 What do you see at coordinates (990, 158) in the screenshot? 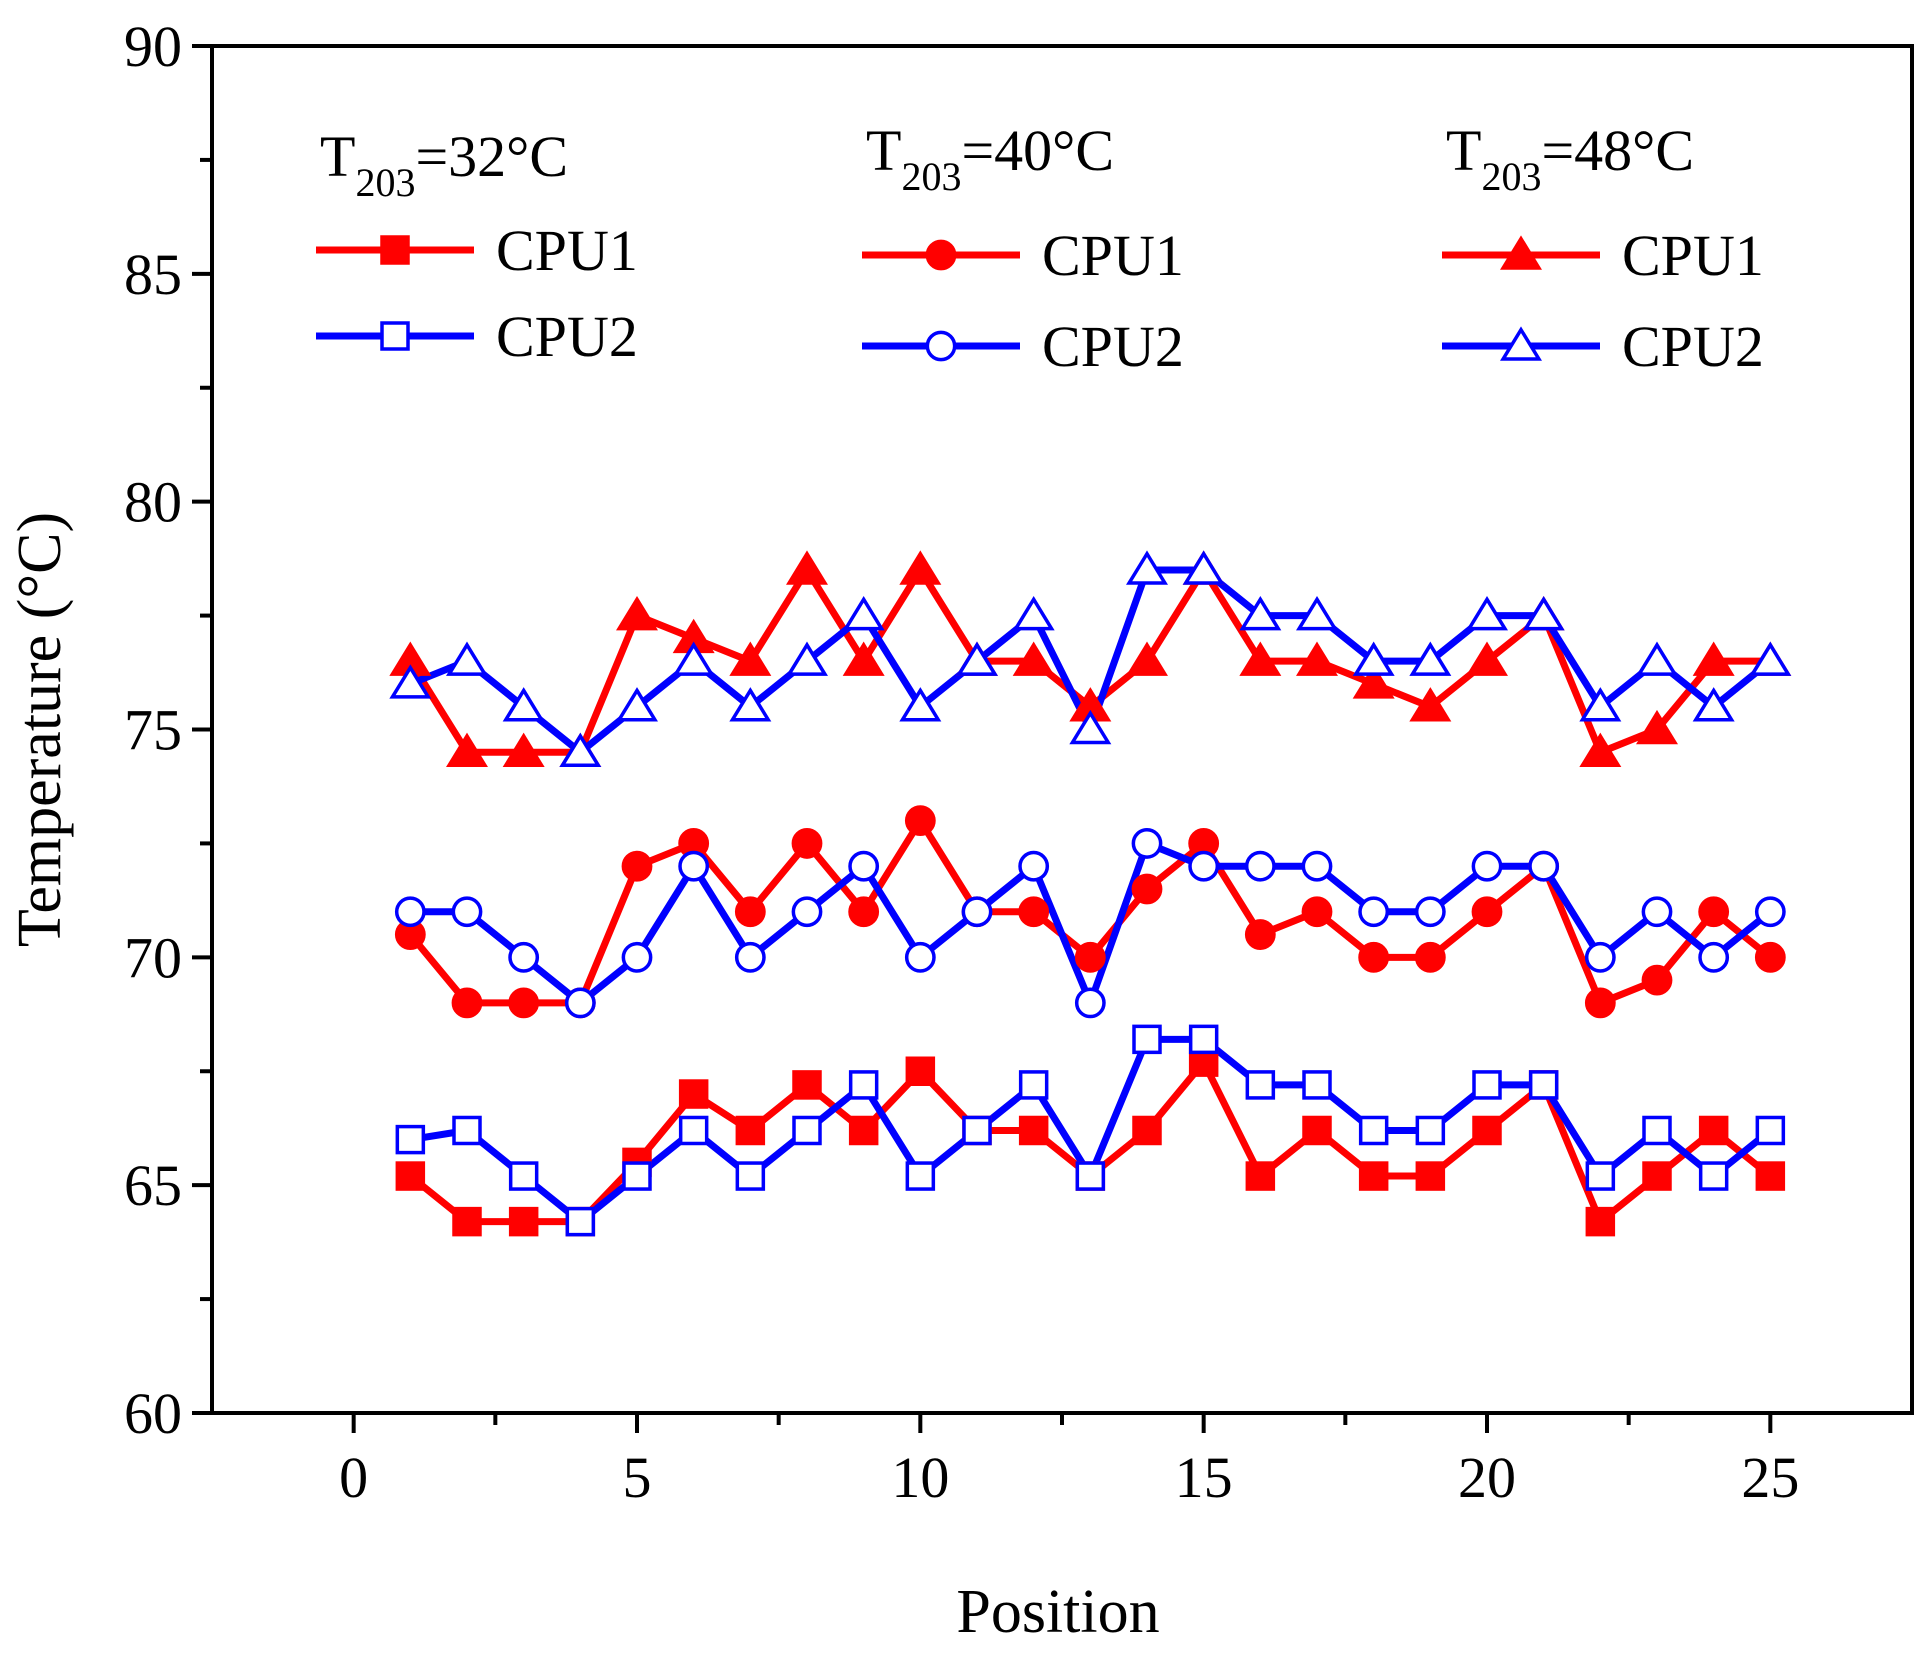
I see `legend-group-title: T203=40°C` at bounding box center [990, 158].